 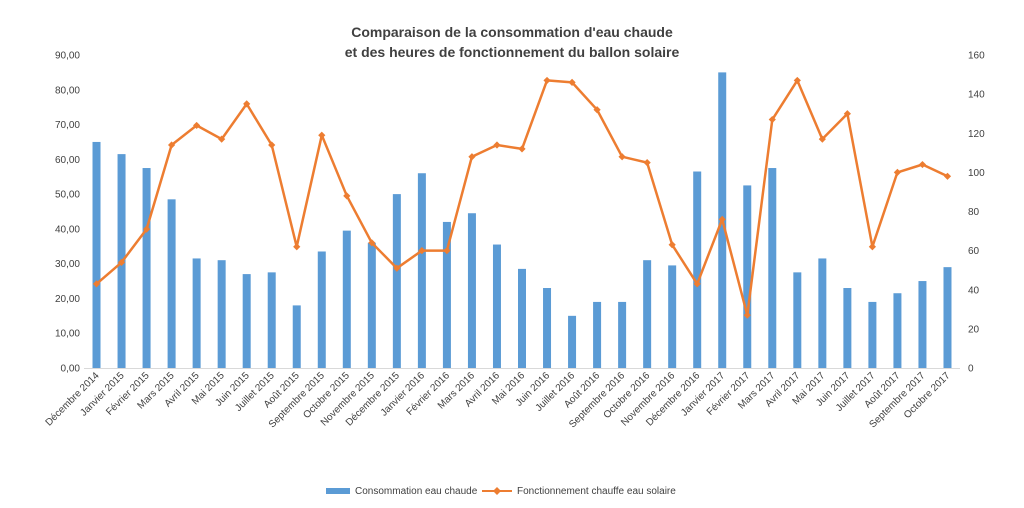 What do you see at coordinates (976, 95) in the screenshot?
I see `right-tick-label: 140` at bounding box center [976, 95].